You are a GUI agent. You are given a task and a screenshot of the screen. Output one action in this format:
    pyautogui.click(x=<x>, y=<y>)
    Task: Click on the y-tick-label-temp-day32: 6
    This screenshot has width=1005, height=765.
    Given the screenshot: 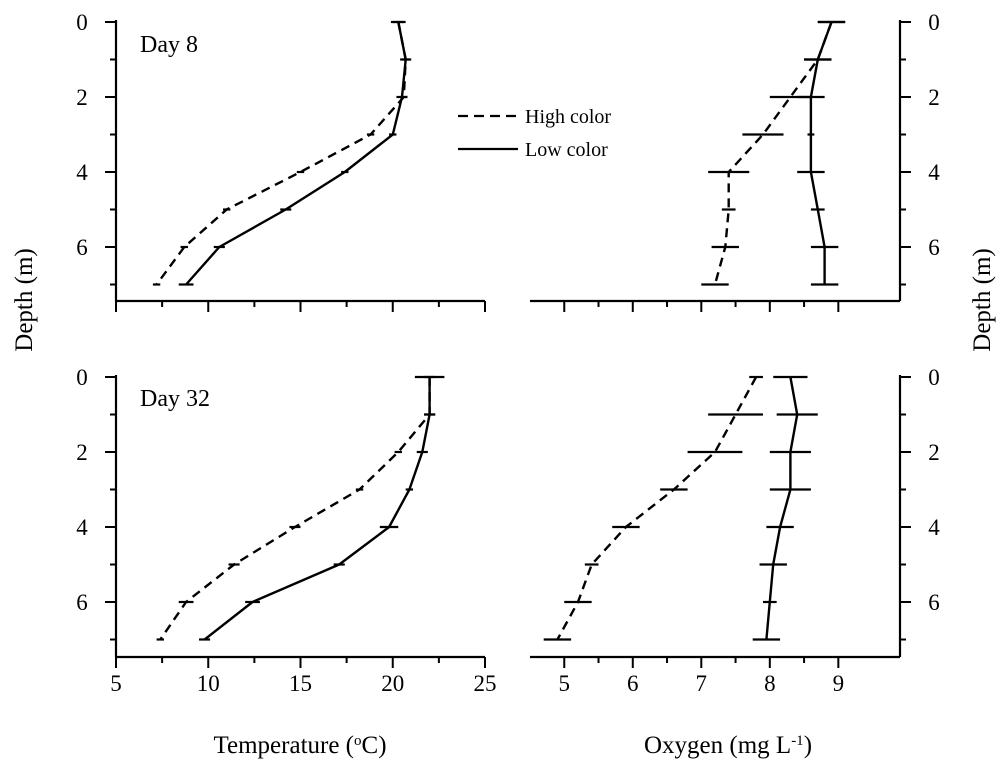 What is the action you would take?
    pyautogui.click(x=82, y=602)
    